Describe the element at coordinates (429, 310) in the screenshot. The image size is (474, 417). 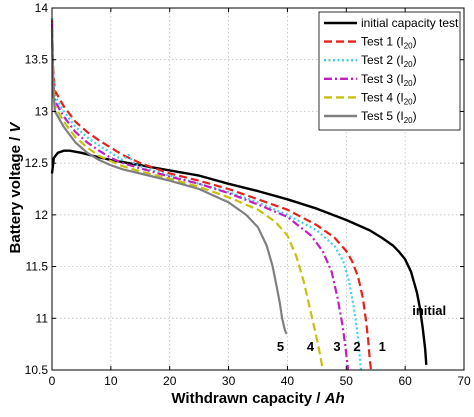
I see `annotation-label: initial` at that location.